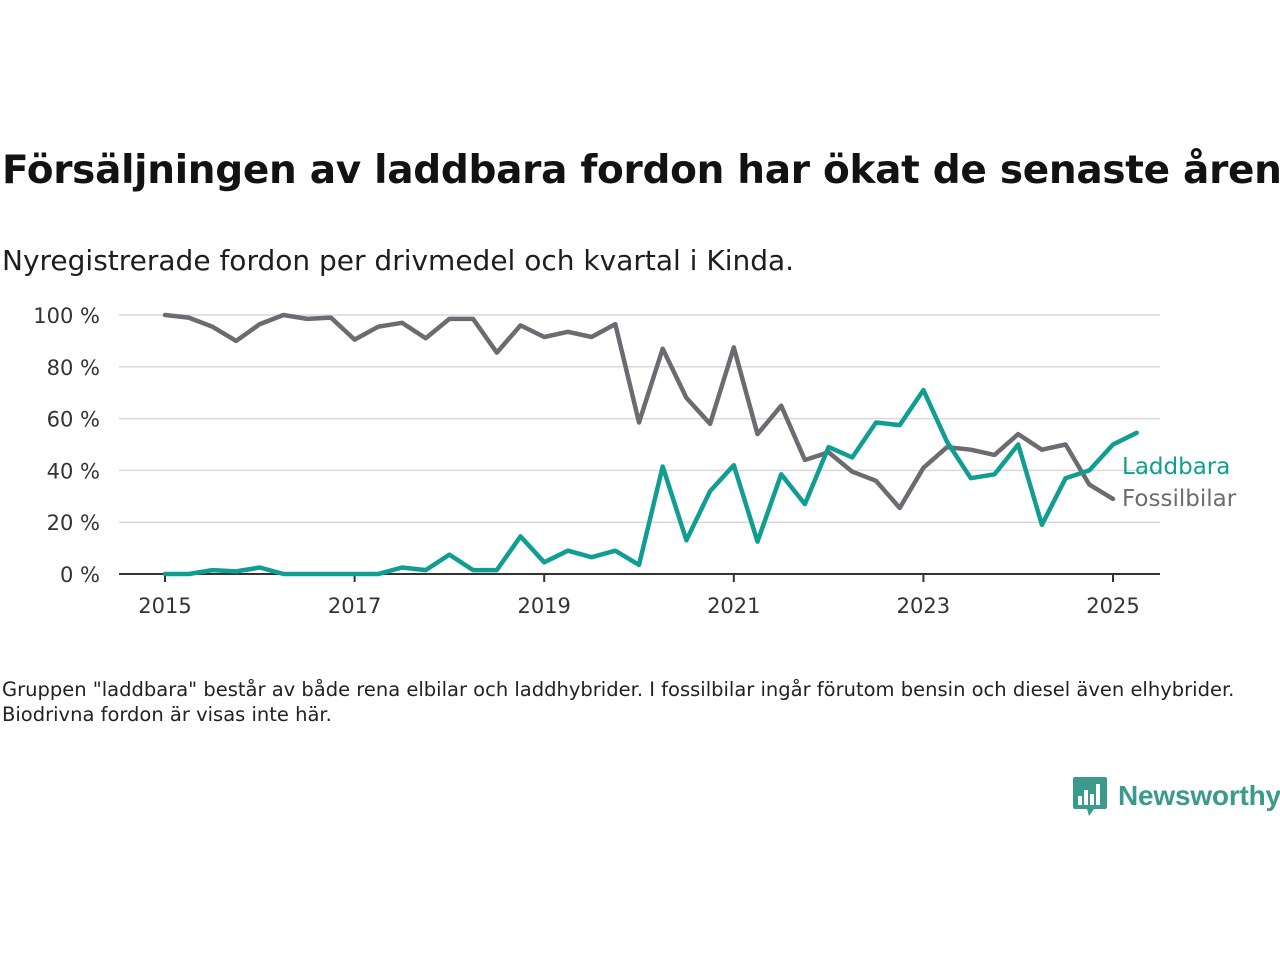 This screenshot has width=1280, height=960. Describe the element at coordinates (1112, 606) in the screenshot. I see `x-tick-label: 2025` at that location.